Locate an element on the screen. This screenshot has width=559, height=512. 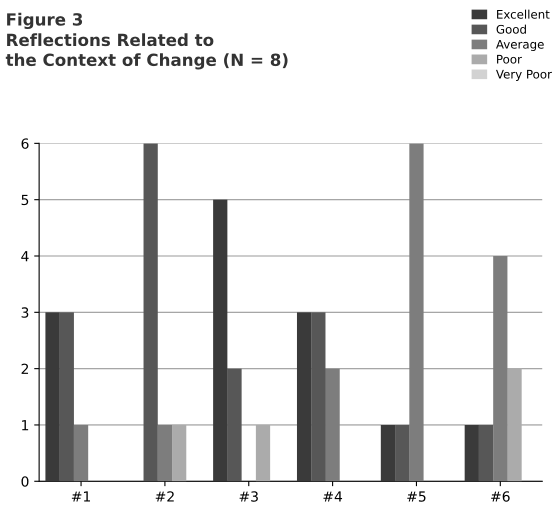
x-tick-label: #2 is located at coordinates (165, 496).